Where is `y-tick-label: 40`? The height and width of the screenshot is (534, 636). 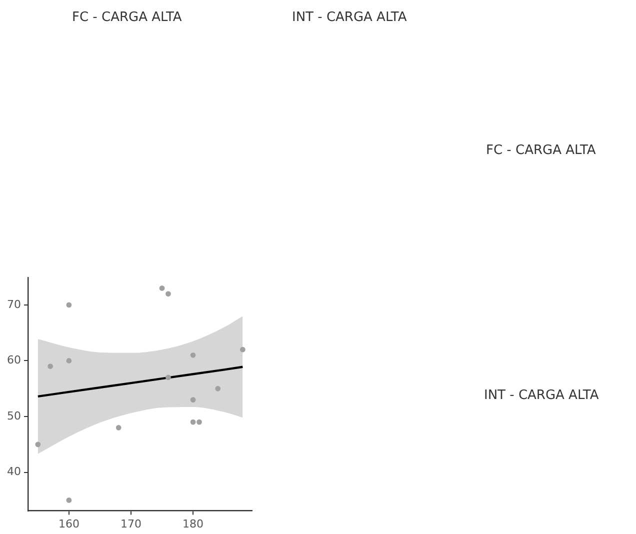 y-tick-label: 40 is located at coordinates (13, 471).